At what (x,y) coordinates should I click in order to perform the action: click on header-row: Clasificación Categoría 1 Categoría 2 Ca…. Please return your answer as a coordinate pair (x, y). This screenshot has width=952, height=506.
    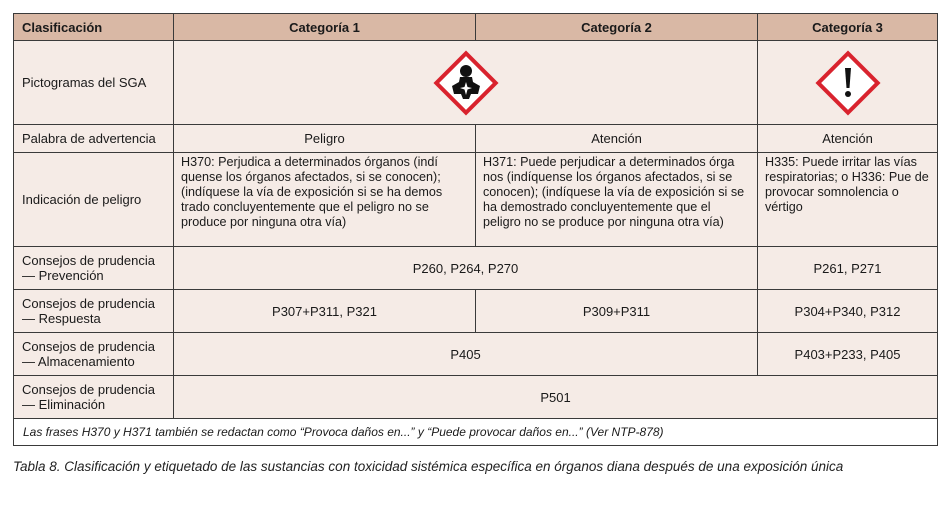
    Looking at the image, I should click on (475, 27).